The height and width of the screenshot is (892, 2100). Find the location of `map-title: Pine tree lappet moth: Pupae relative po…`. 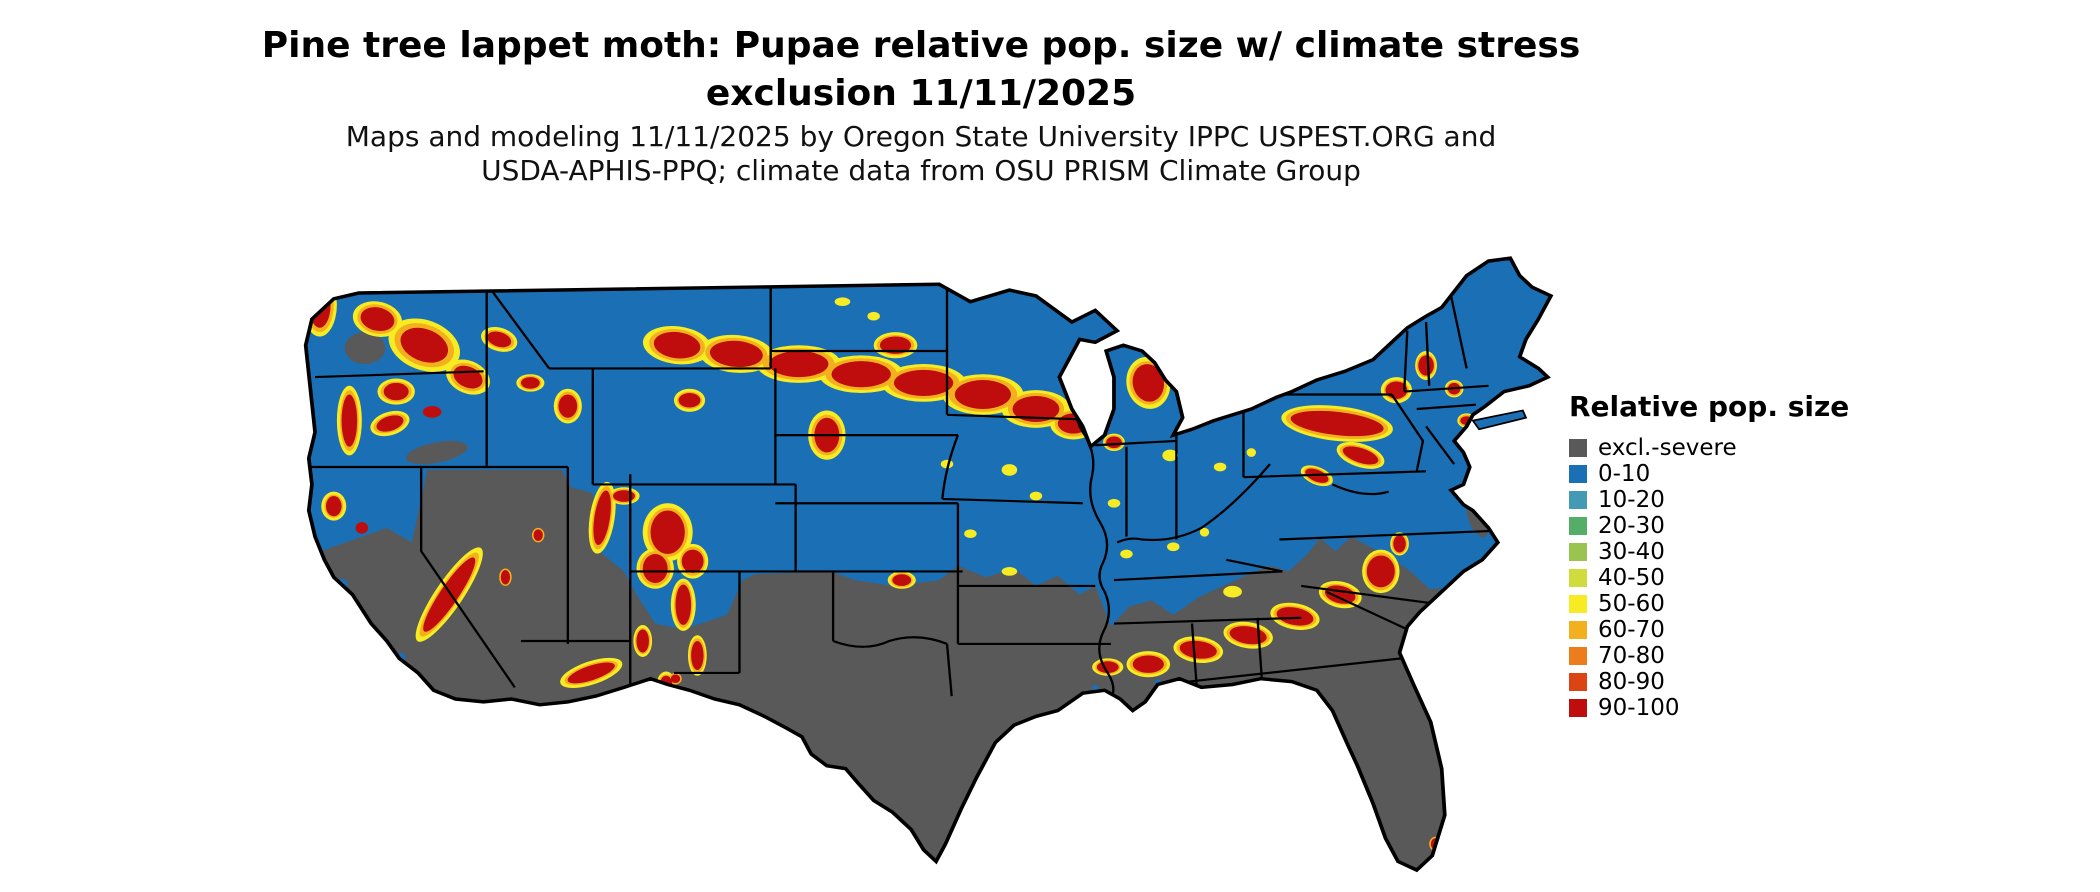

map-title: Pine tree lappet moth: Pupae relative po… is located at coordinates (921, 69).